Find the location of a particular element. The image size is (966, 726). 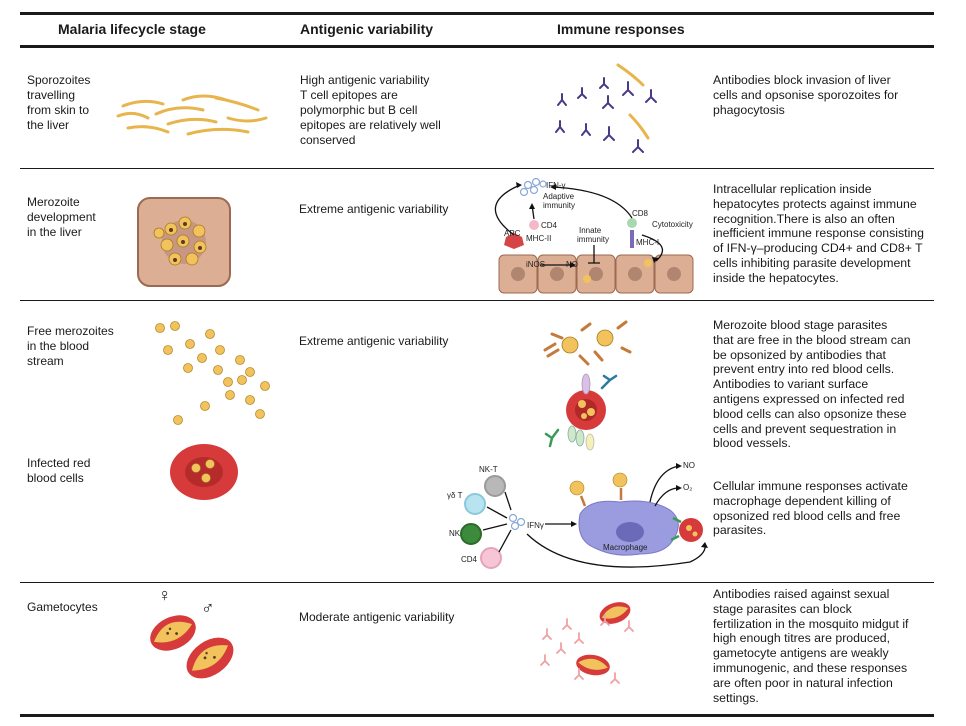

variability-gametocytes: Moderate antigenic variability is located at coordinates (377, 617).